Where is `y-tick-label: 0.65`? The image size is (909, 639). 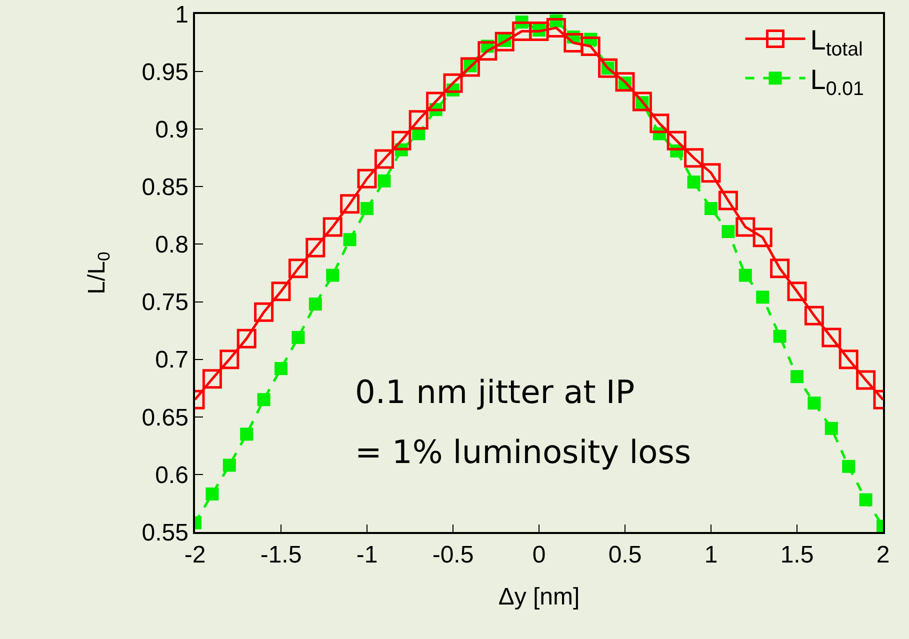
y-tick-label: 0.65 is located at coordinates (165, 418).